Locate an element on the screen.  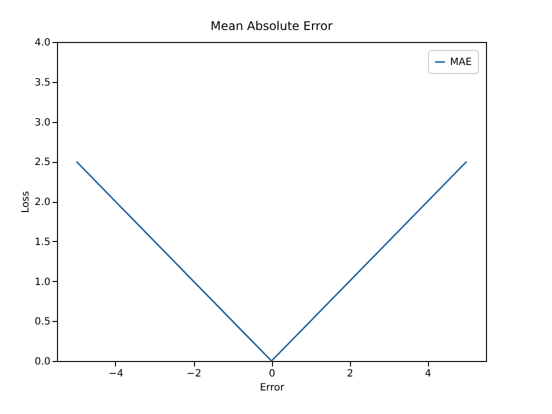
y-tick-label: 3.0 is located at coordinates (42, 122).